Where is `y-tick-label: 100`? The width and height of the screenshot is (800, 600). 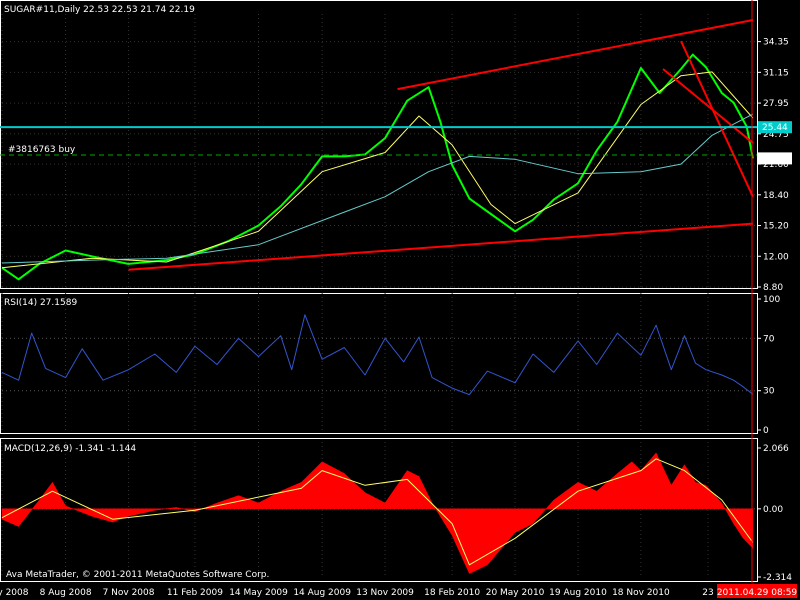
y-tick-label: 100 is located at coordinates (771, 300).